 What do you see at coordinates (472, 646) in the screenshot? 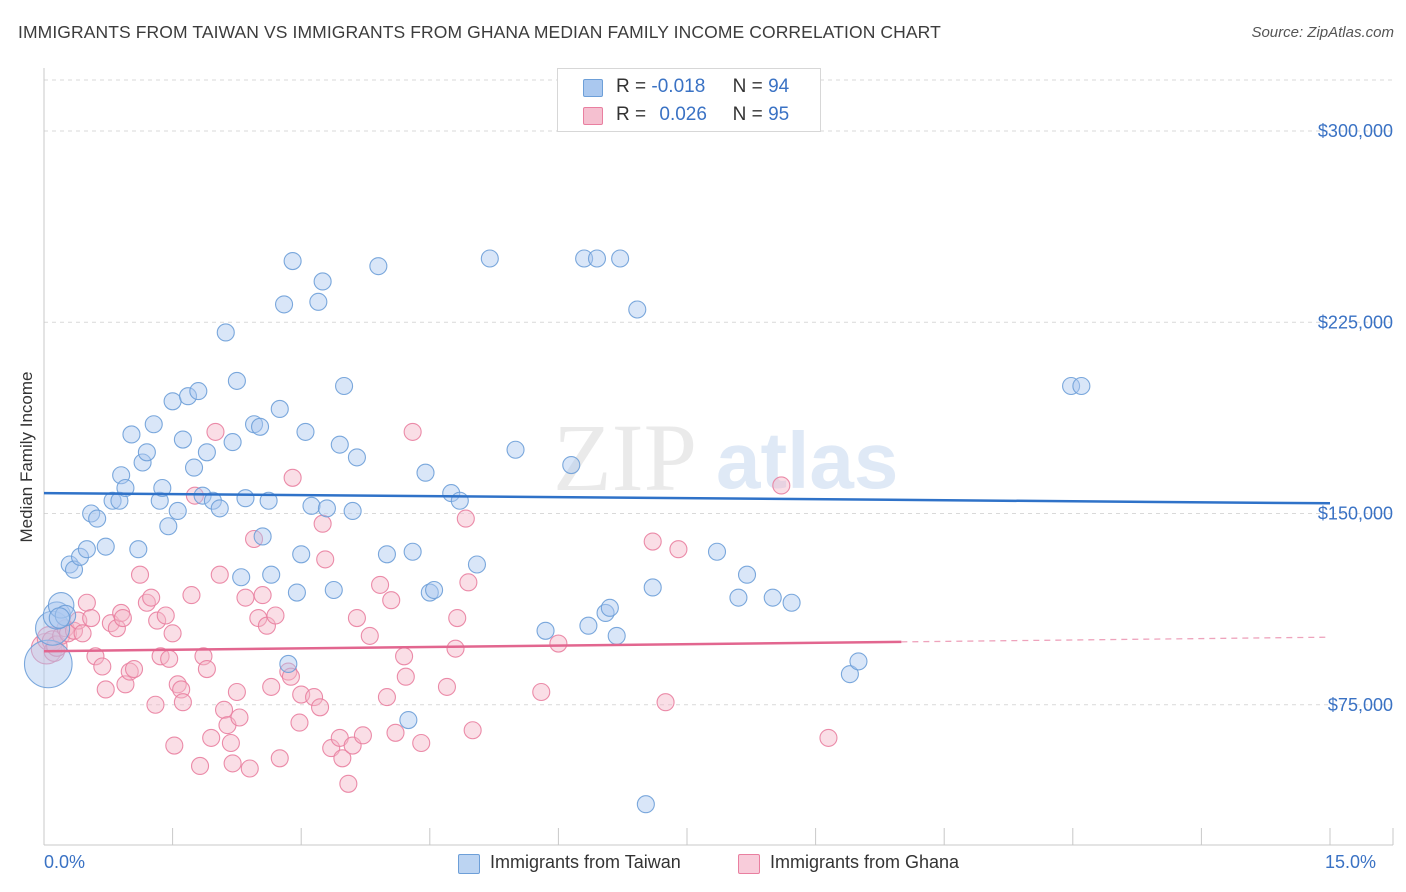
I see `ghana-trend-line` at bounding box center [472, 646].